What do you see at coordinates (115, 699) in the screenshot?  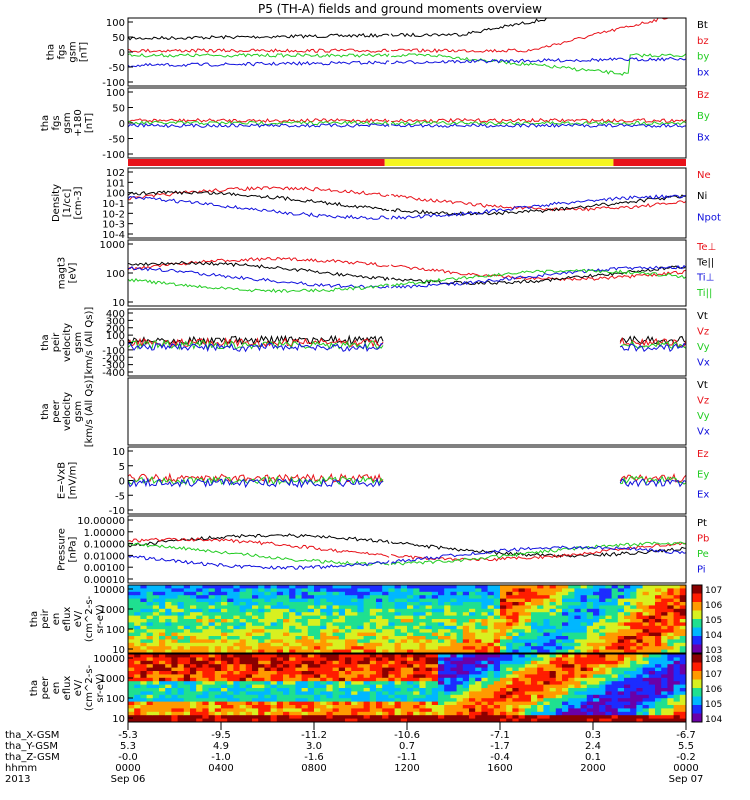 I see `y-tick-label: 100` at bounding box center [115, 699].